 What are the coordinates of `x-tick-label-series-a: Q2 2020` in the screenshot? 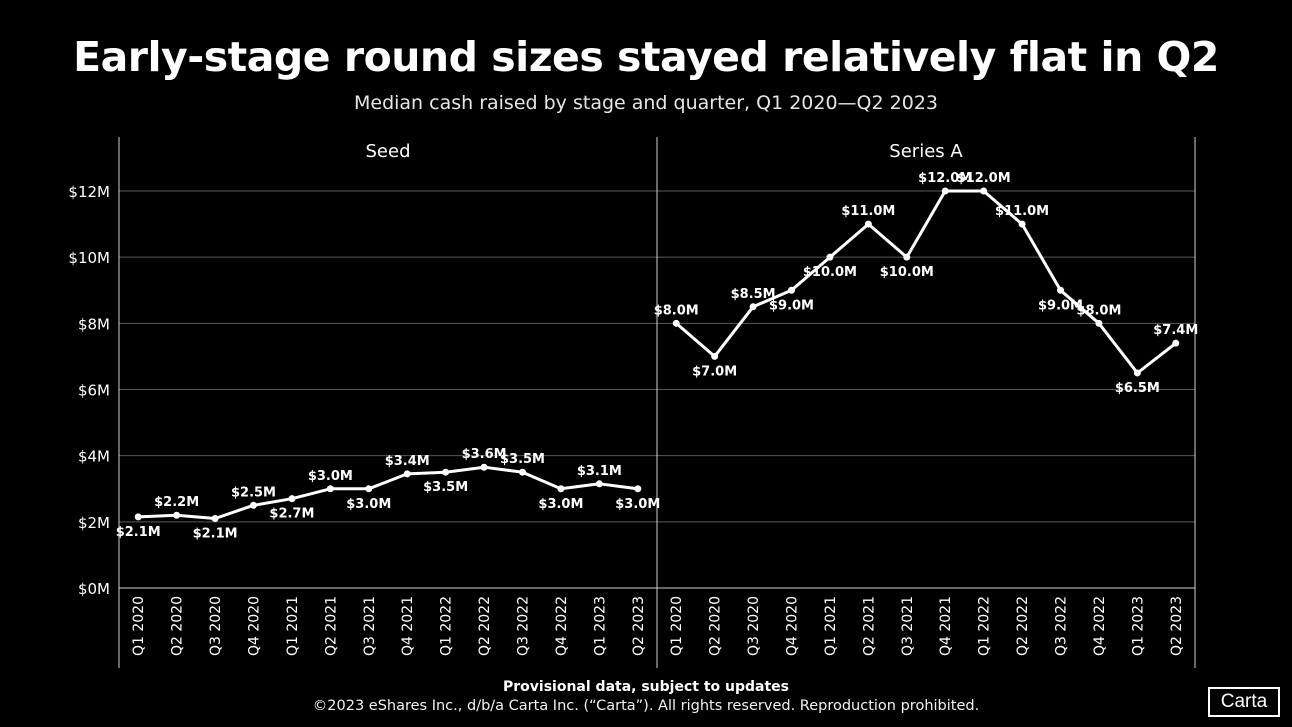 It's located at (716, 626).